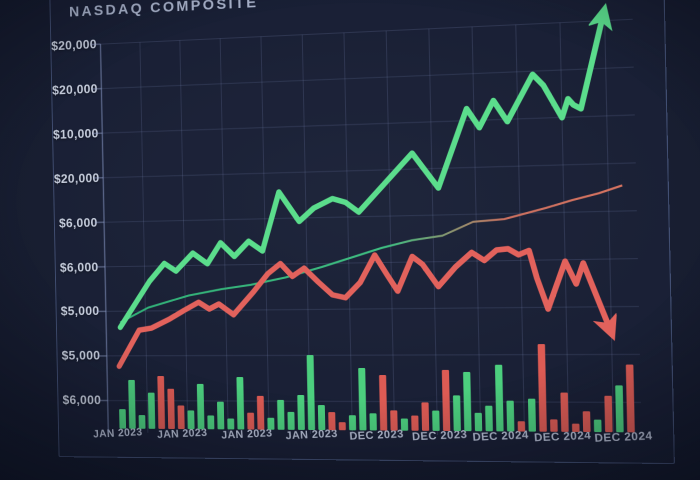 The height and width of the screenshot is (480, 700). Describe the element at coordinates (104, 238) in the screenshot. I see `y-axis-line` at that location.